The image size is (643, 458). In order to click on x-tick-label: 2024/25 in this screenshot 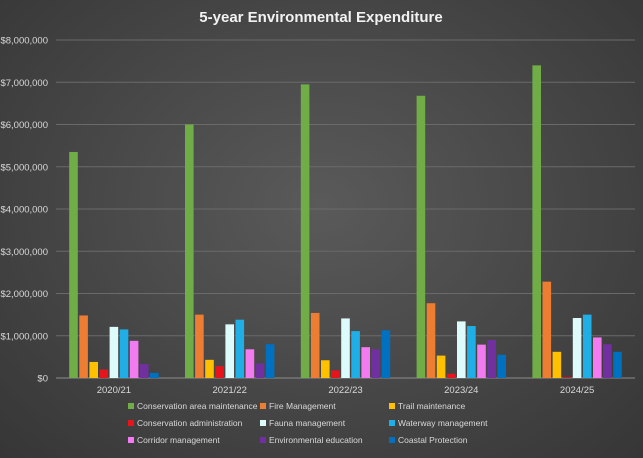, I will do `click(577, 390)`.